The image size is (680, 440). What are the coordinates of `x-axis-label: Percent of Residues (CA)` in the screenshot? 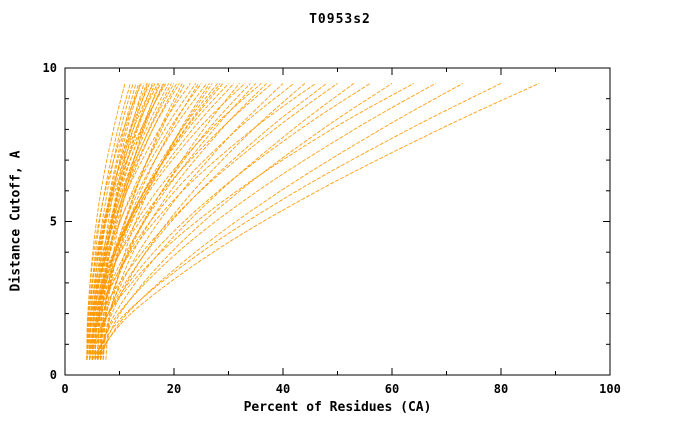 It's located at (337, 407).